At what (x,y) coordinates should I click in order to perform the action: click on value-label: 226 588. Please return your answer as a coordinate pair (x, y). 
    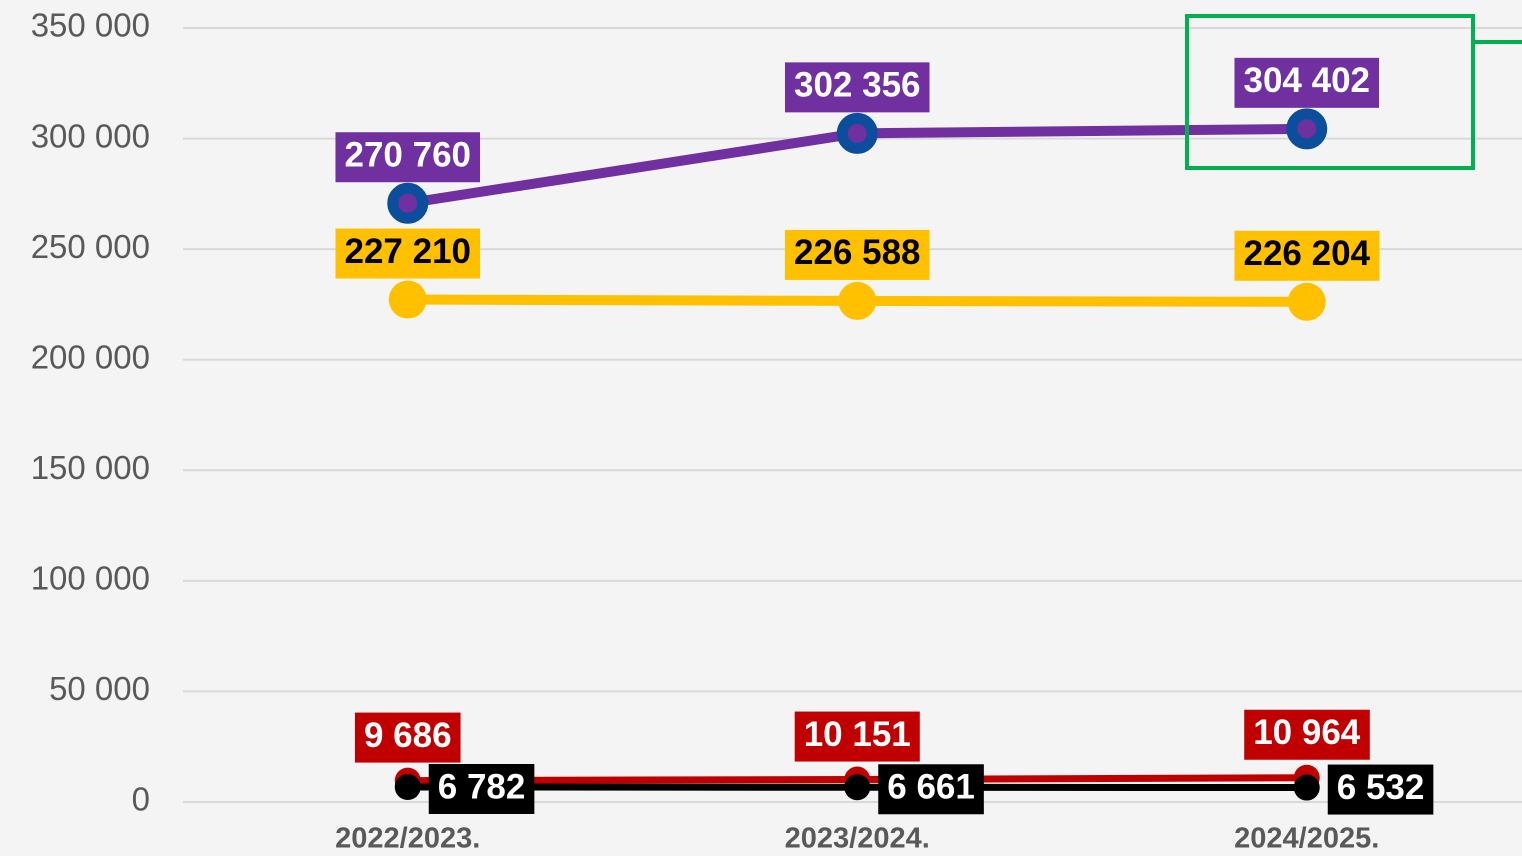
    Looking at the image, I should click on (857, 252).